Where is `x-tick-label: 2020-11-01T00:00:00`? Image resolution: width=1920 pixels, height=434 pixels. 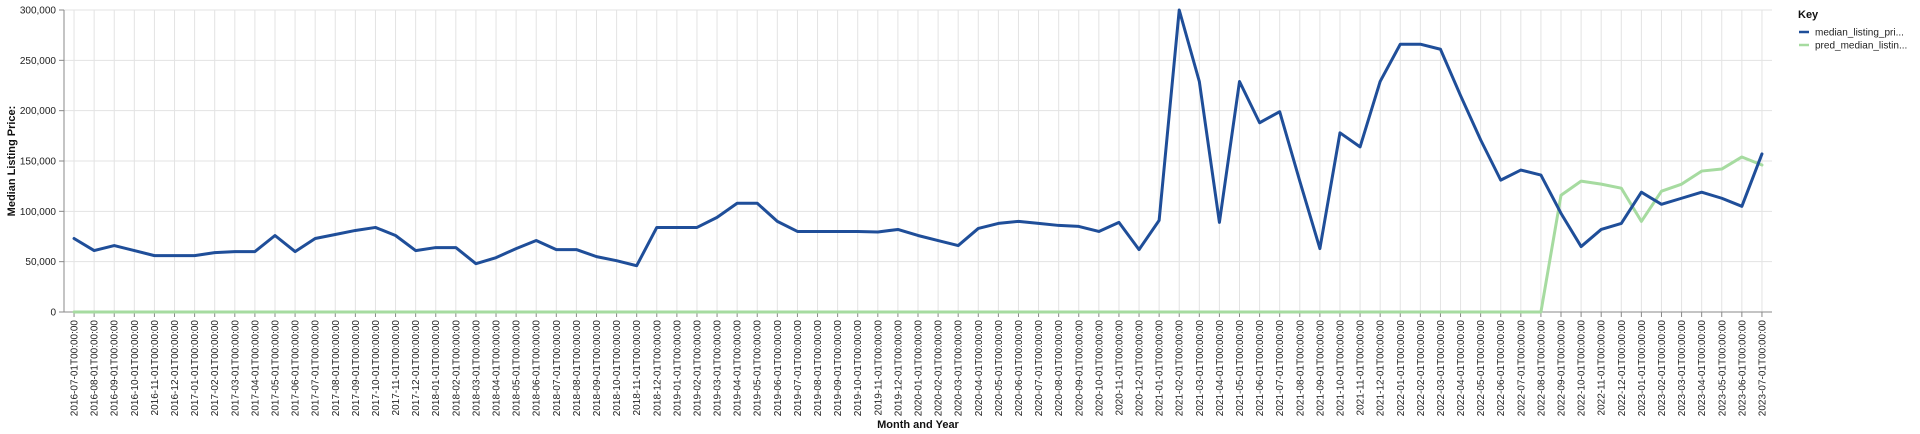
x-tick-label: 2020-11-01T00:00:00 is located at coordinates (1119, 368).